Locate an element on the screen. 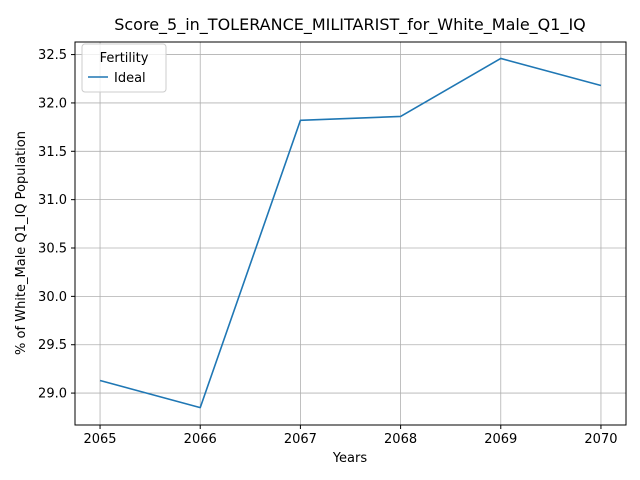 Image resolution: width=640 pixels, height=480 pixels. y-tick-label: 29.0 is located at coordinates (52, 394).